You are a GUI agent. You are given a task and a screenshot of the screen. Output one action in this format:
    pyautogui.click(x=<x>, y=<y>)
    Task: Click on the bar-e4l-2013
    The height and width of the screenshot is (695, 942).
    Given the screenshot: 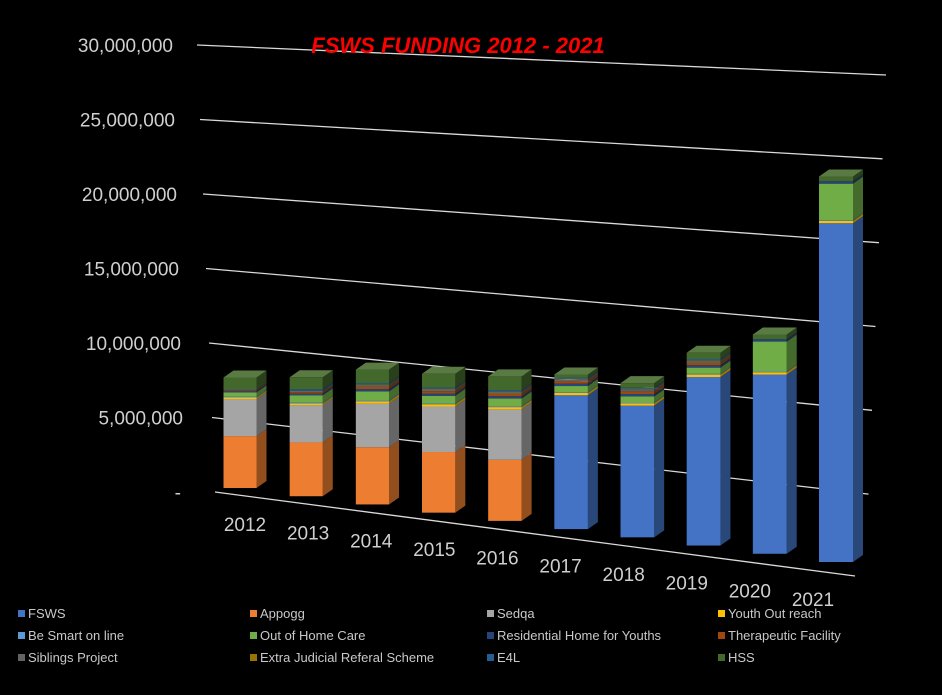 What is the action you would take?
    pyautogui.click(x=306, y=390)
    